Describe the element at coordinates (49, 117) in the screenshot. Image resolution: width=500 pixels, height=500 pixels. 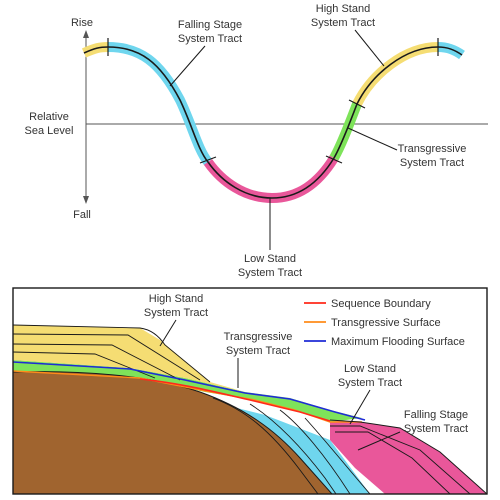
I see `axis-title-line1: Relative` at that location.